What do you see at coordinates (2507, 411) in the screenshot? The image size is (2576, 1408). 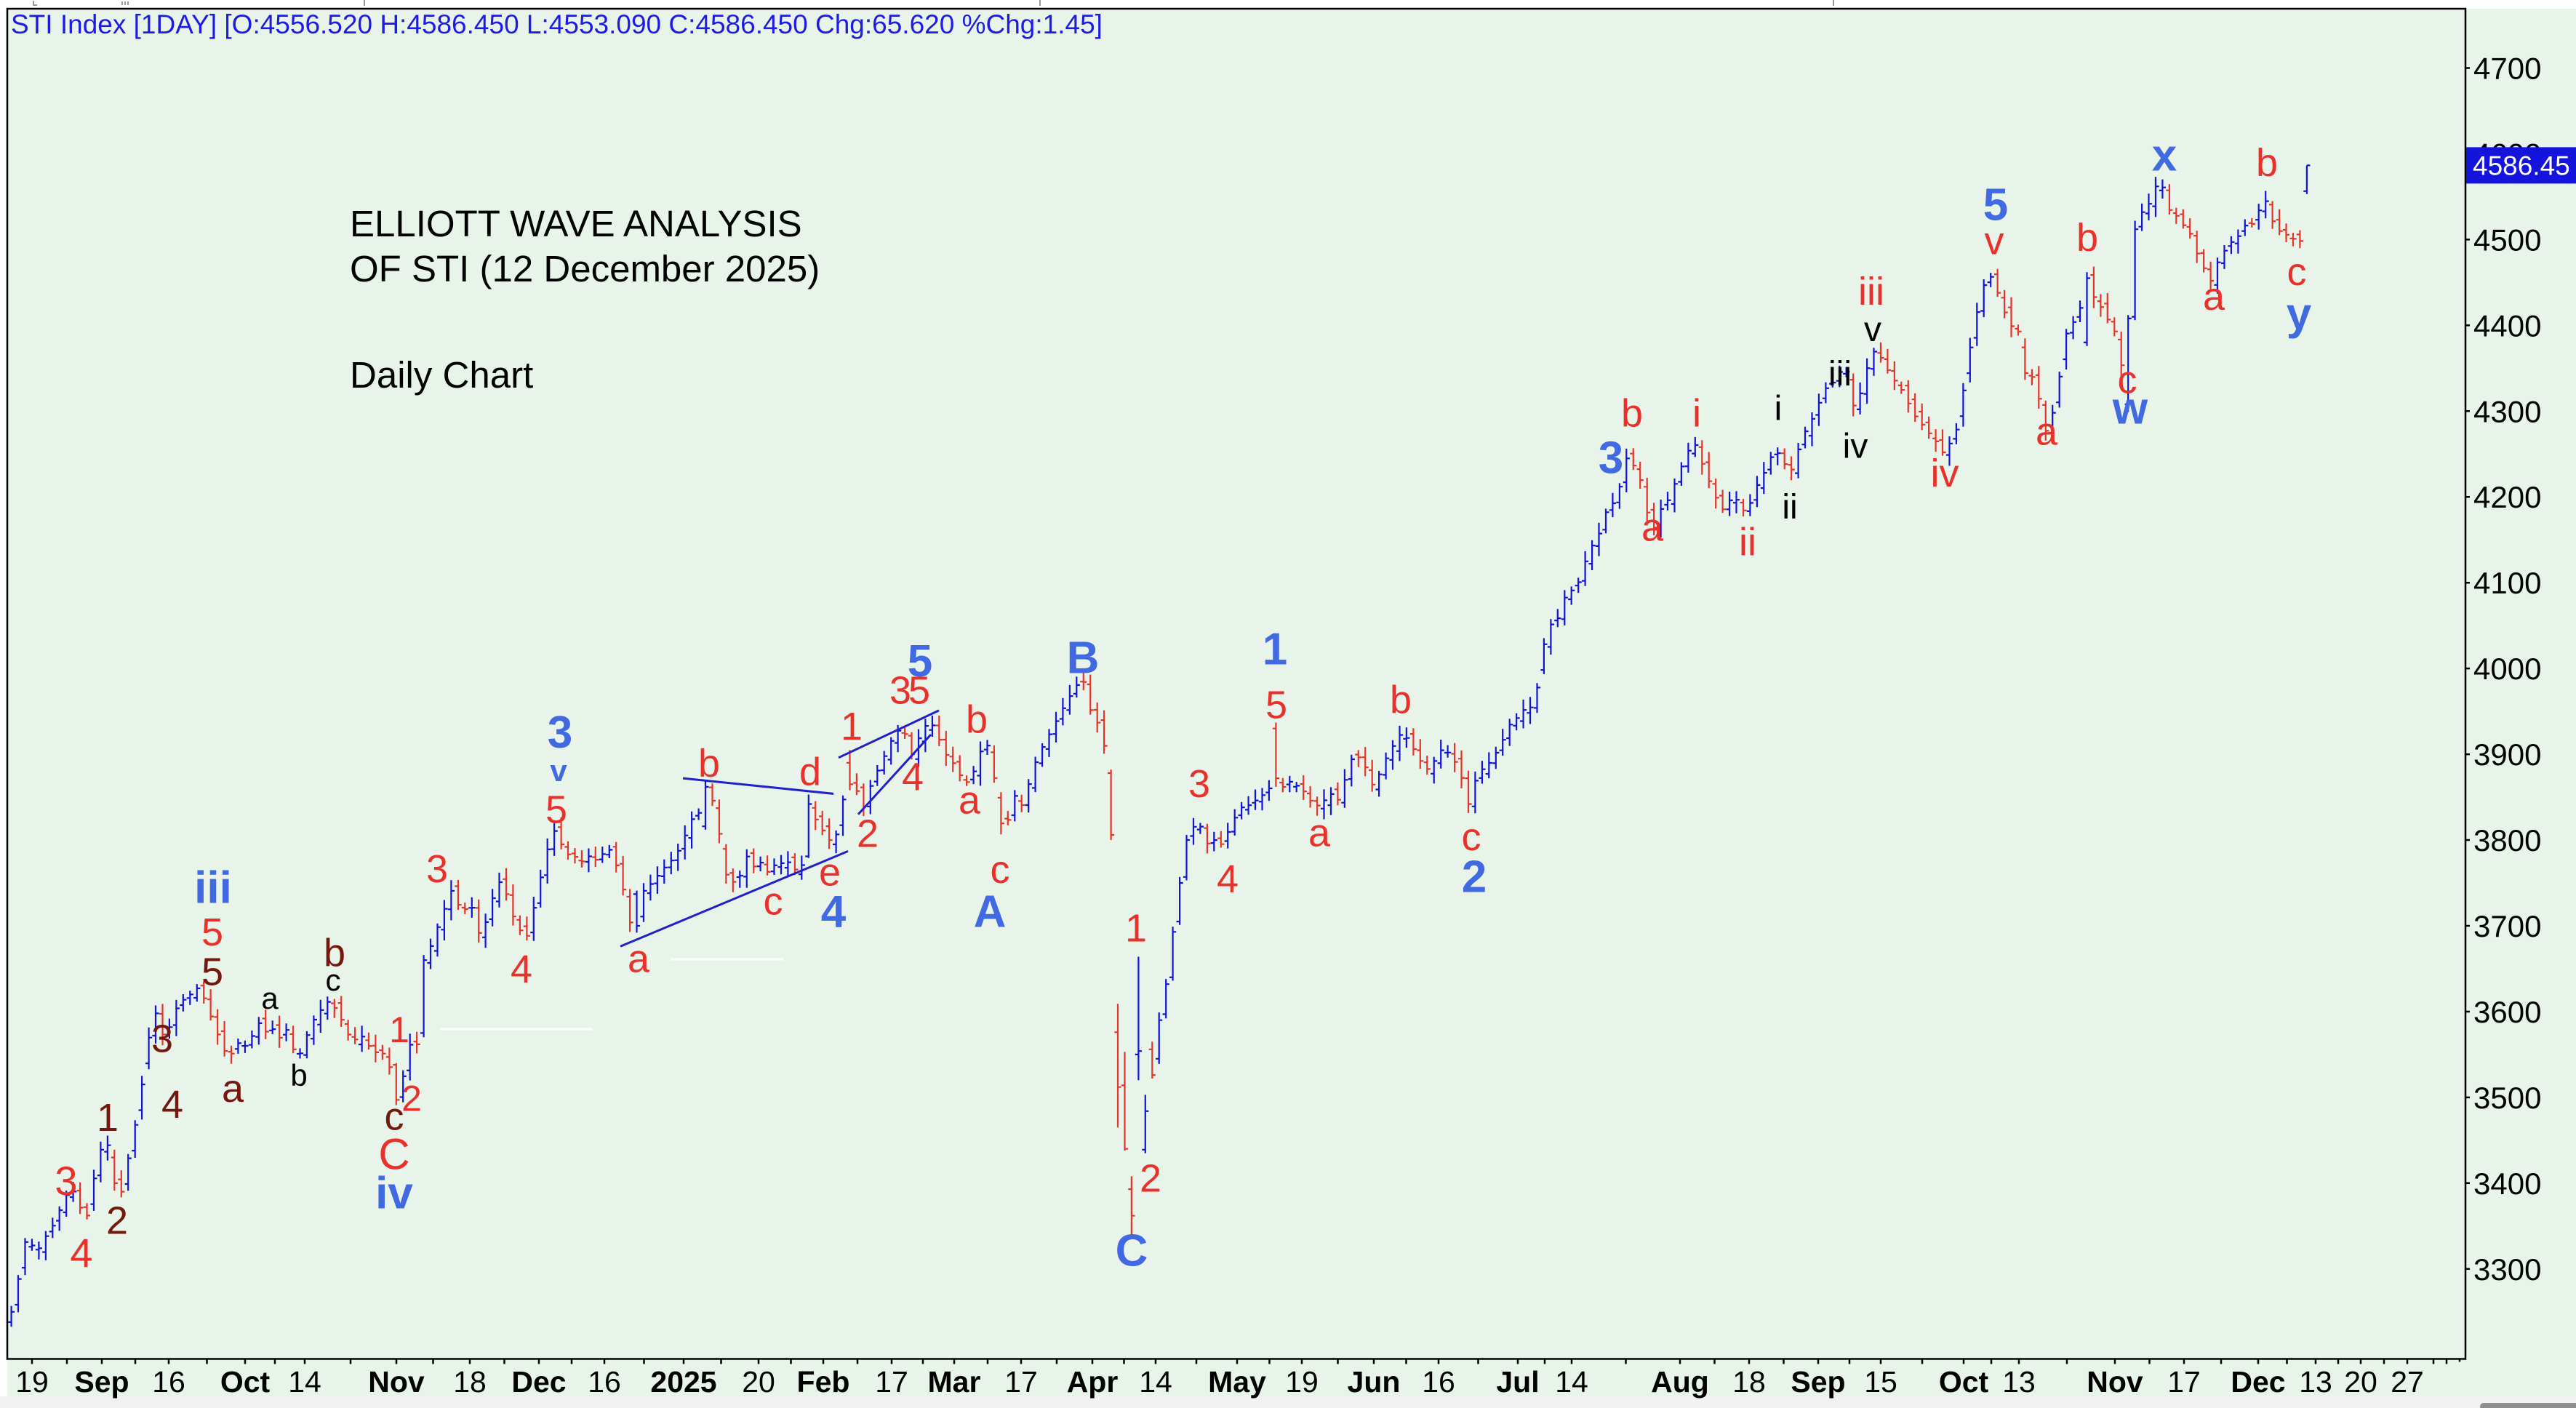 I see `svg-text: 4300` at bounding box center [2507, 411].